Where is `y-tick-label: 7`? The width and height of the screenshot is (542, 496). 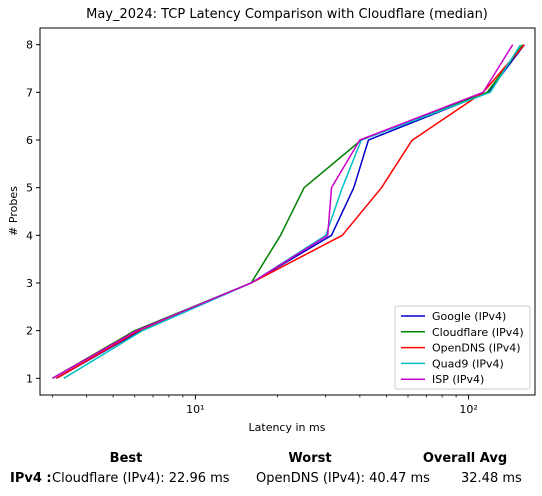
y-tick-label: 7 is located at coordinates (29, 92).